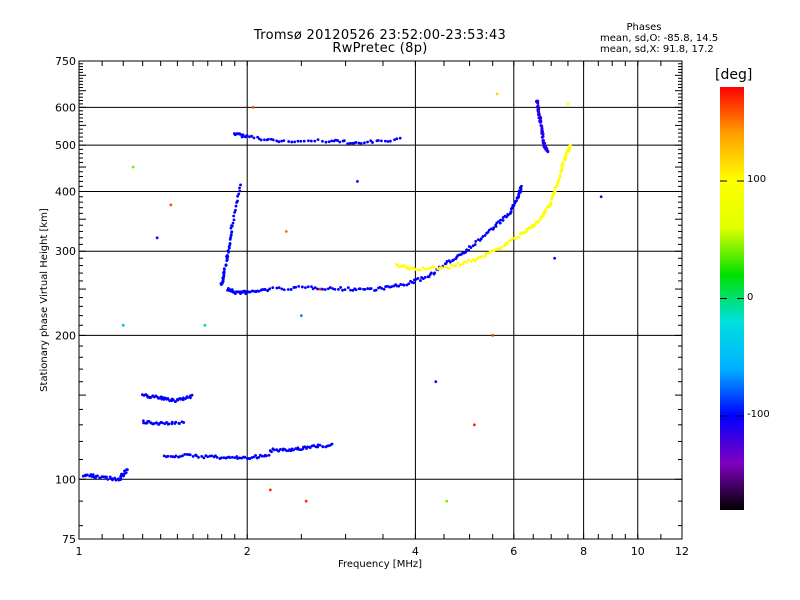  What do you see at coordinates (638, 551) in the screenshot?
I see `x-tick-label: 10` at bounding box center [638, 551].